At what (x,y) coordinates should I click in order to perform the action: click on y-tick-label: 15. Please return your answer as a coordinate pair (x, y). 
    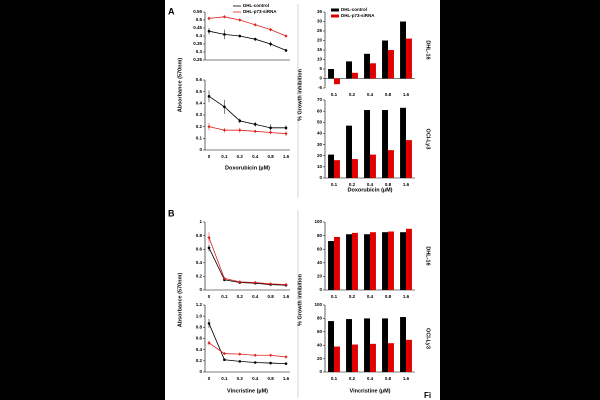
    Looking at the image, I should click on (320, 49).